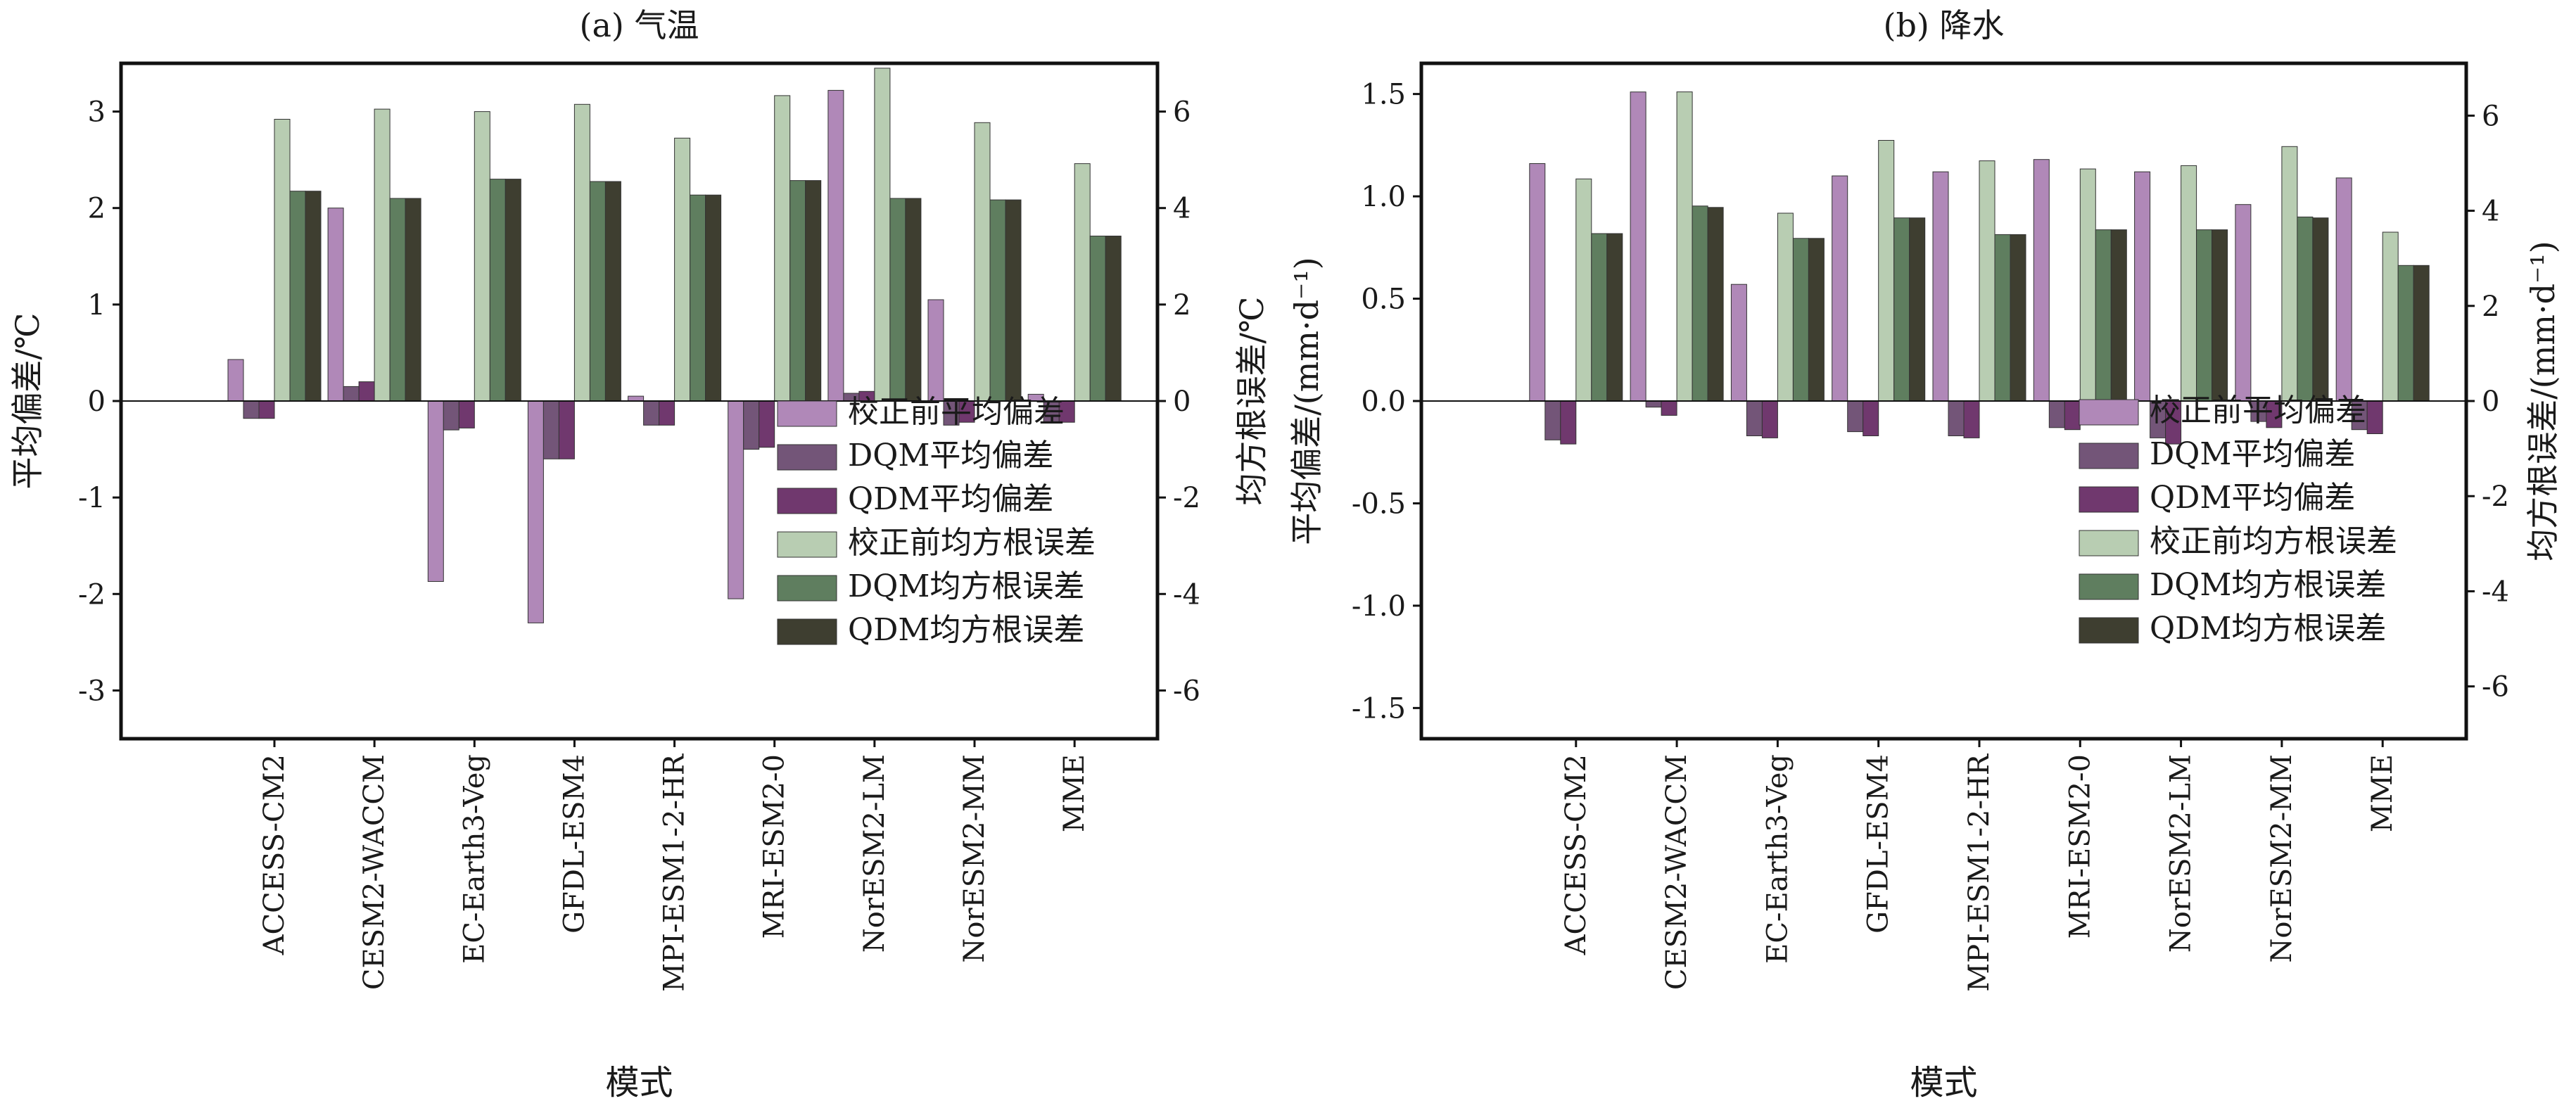  What do you see at coordinates (2543, 401) in the screenshot?
I see `y-right-axis-label: 均方根误差/(mm·d⁻¹)` at bounding box center [2543, 401].